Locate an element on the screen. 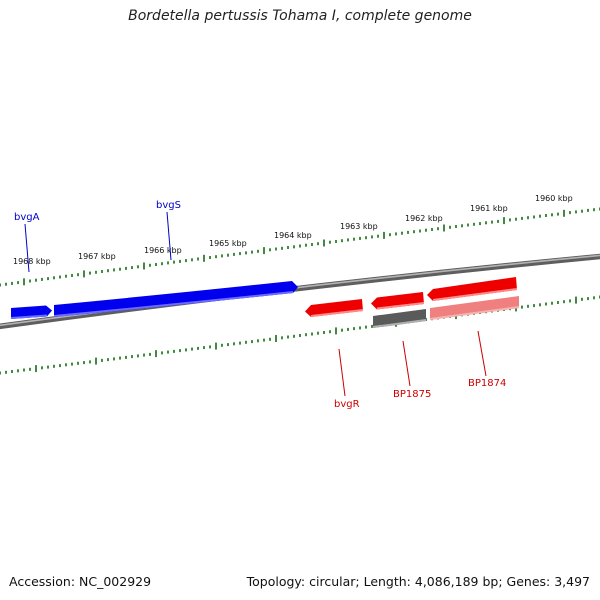 The height and width of the screenshot is (600, 600). leader-line-bvgS is located at coordinates (169, 236).